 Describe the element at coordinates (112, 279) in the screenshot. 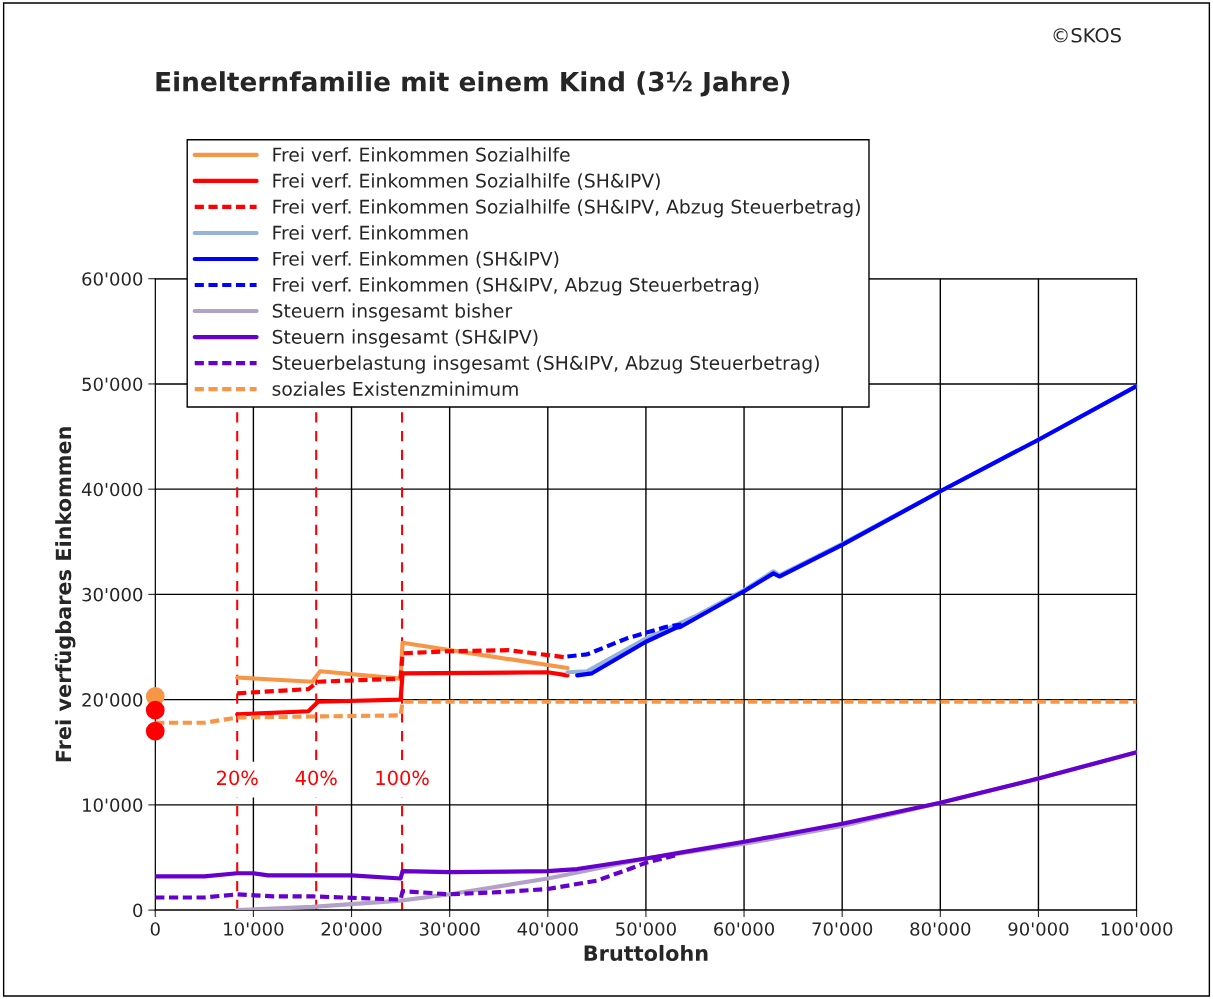

I see `y-tick-label: 60'000` at that location.